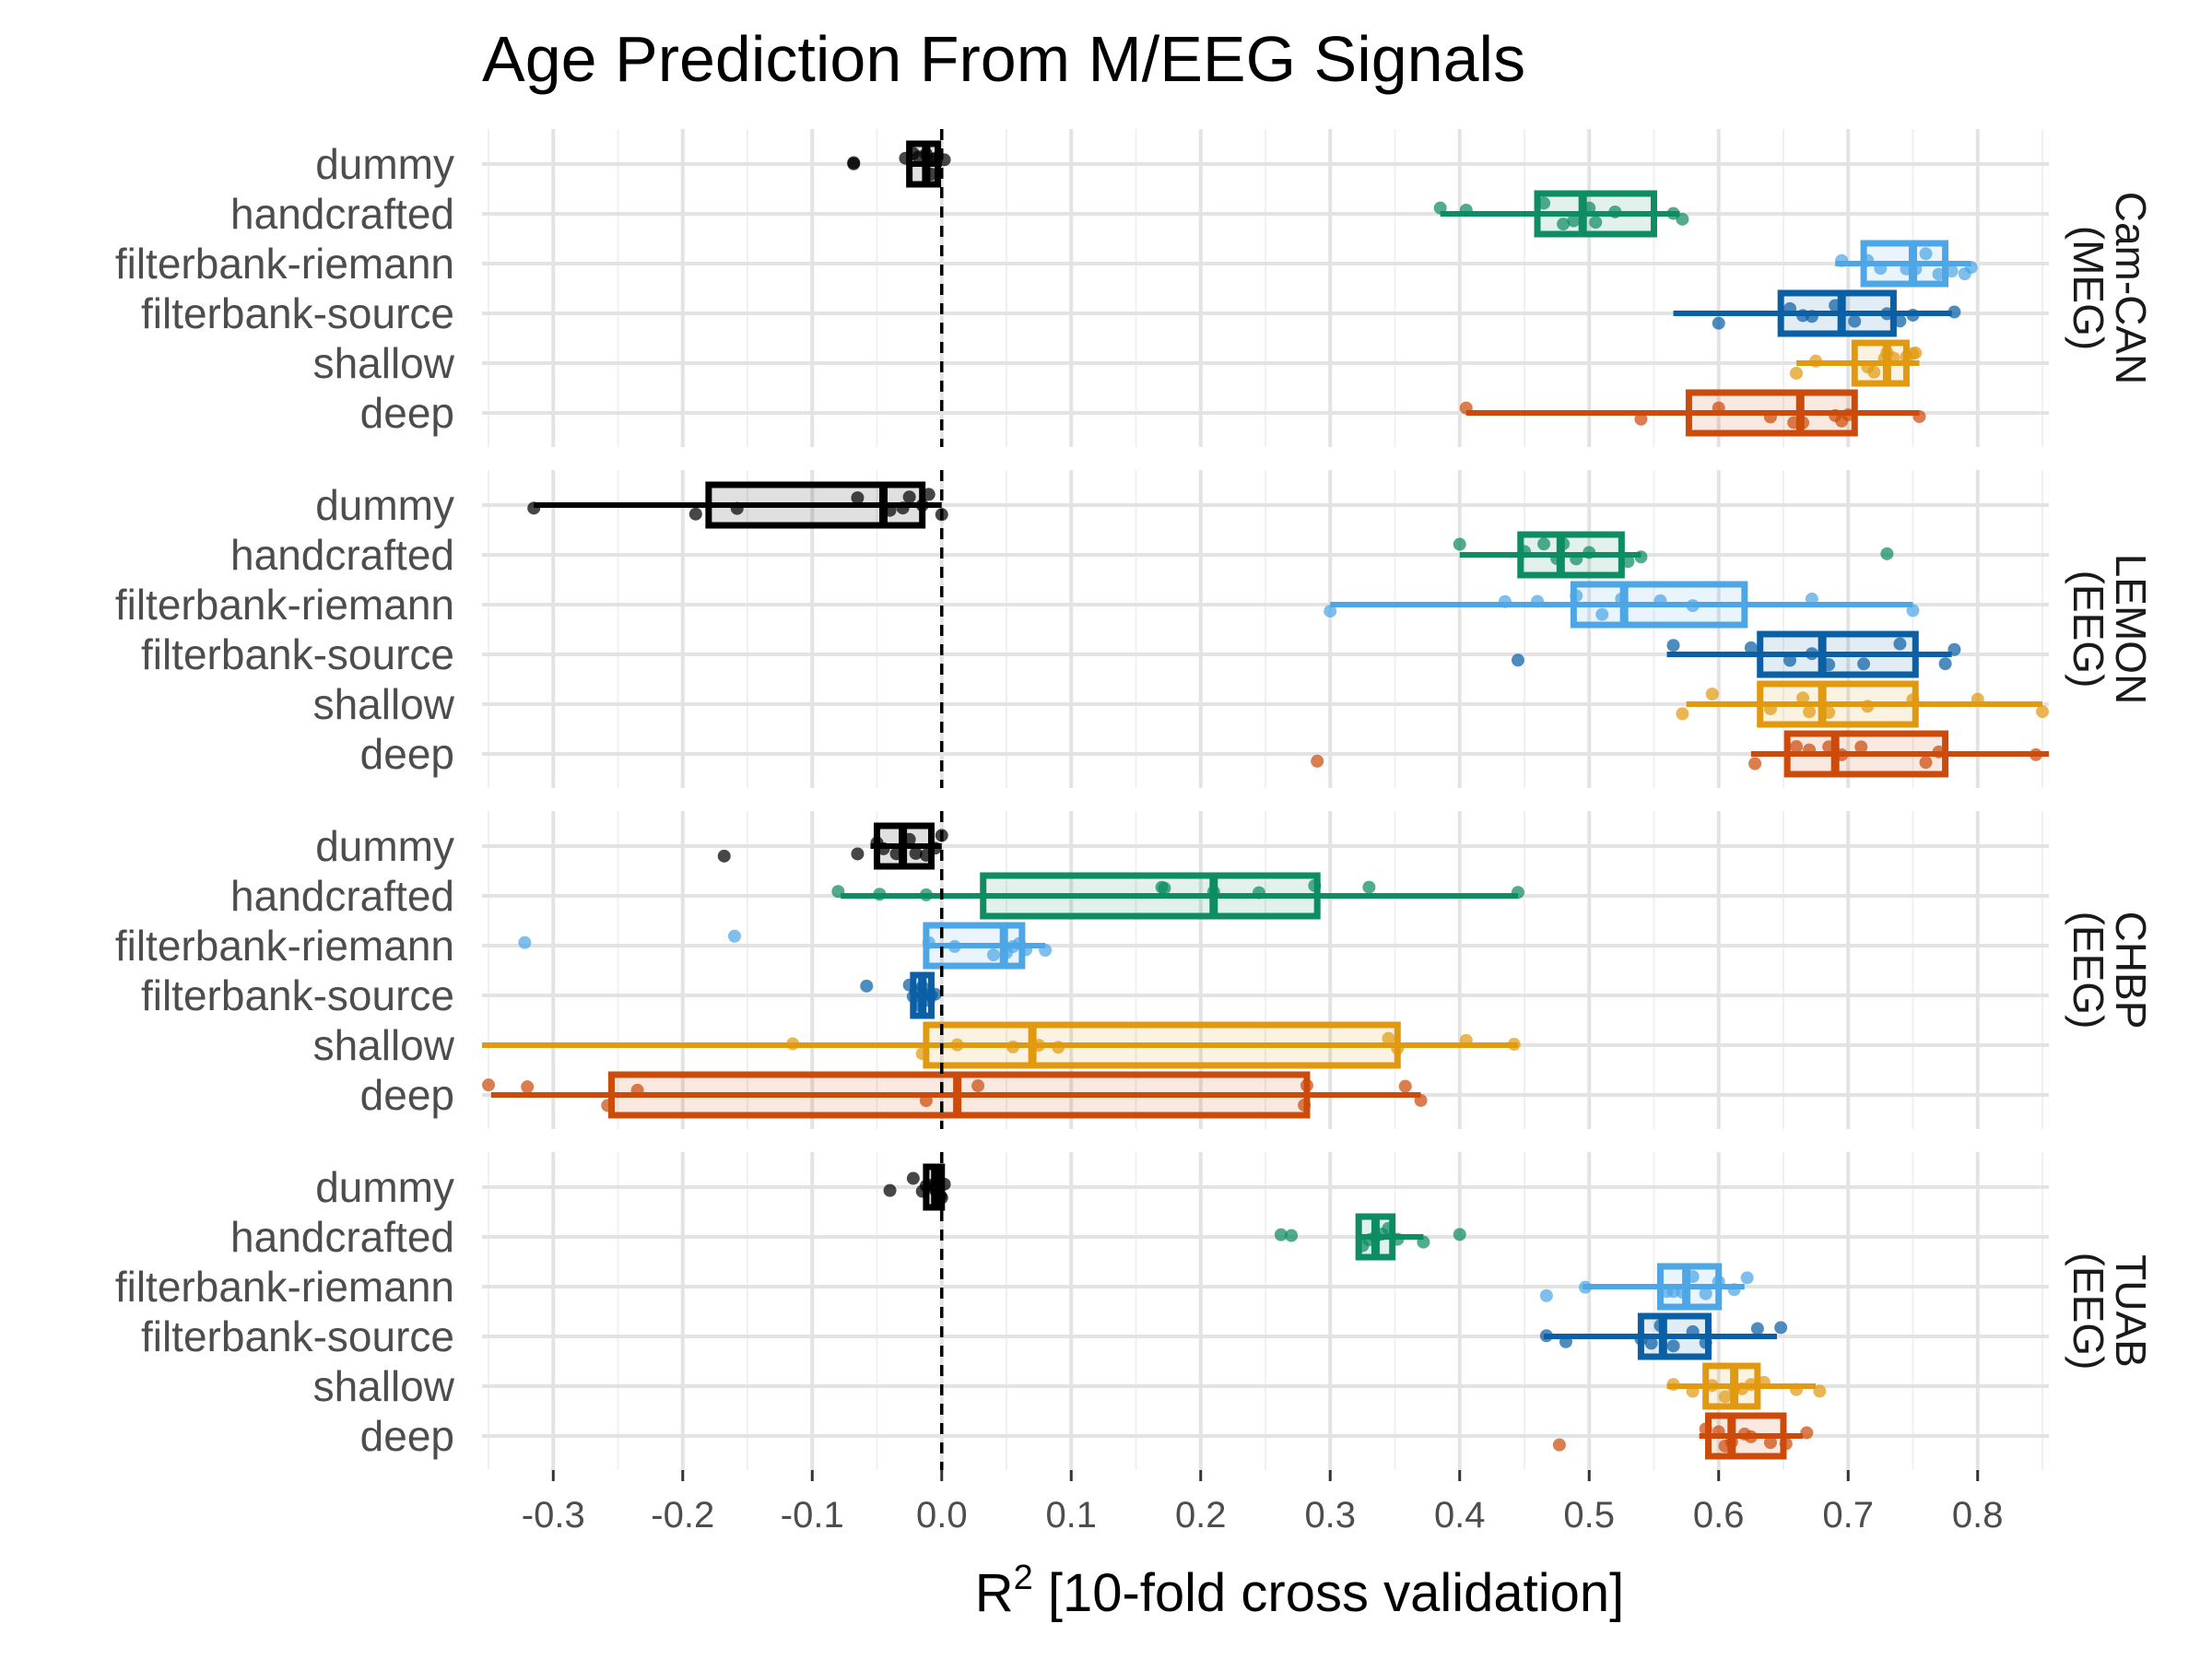  What do you see at coordinates (342, 214) in the screenshot?
I see `category-label-handcrafted: handcrafted` at bounding box center [342, 214].